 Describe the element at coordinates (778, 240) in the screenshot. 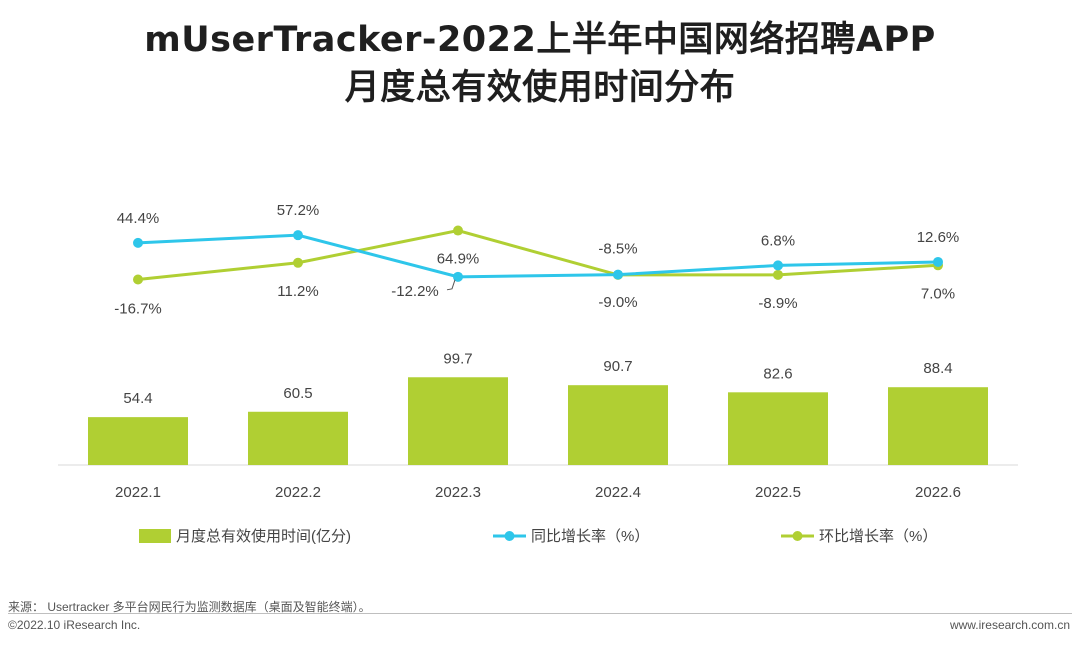

I see `yoy-data-label: 6.8%` at that location.